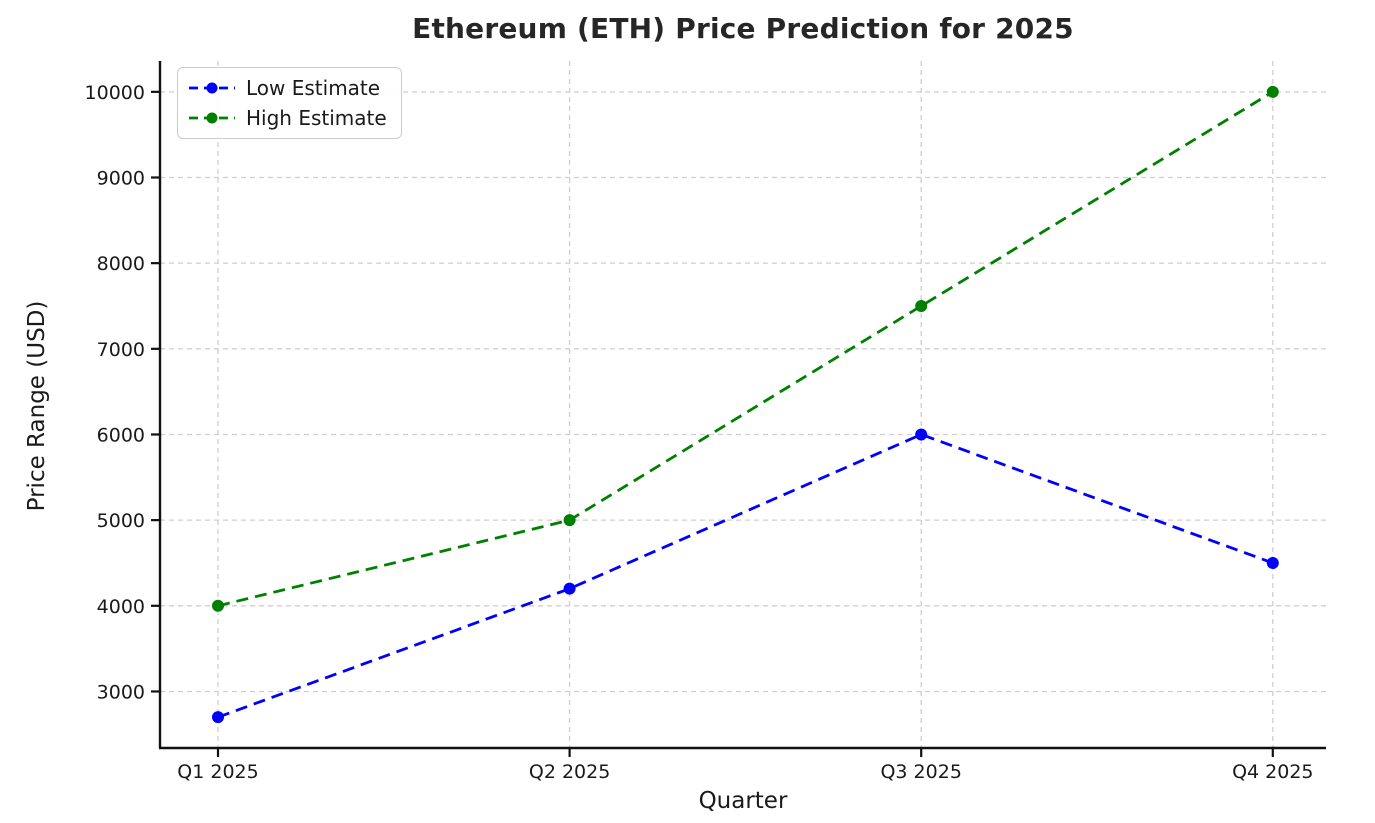 This screenshot has height=823, width=1375. What do you see at coordinates (121, 521) in the screenshot?
I see `y-tick-label: 5000` at bounding box center [121, 521].